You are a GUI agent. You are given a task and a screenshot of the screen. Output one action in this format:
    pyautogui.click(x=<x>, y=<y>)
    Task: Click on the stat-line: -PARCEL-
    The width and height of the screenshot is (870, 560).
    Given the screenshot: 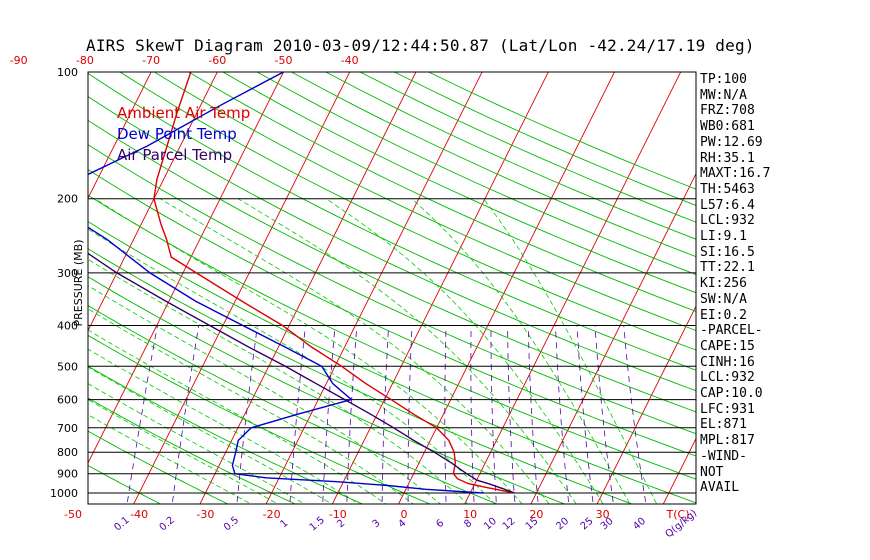 What is the action you would take?
    pyautogui.click(x=731, y=331)
    